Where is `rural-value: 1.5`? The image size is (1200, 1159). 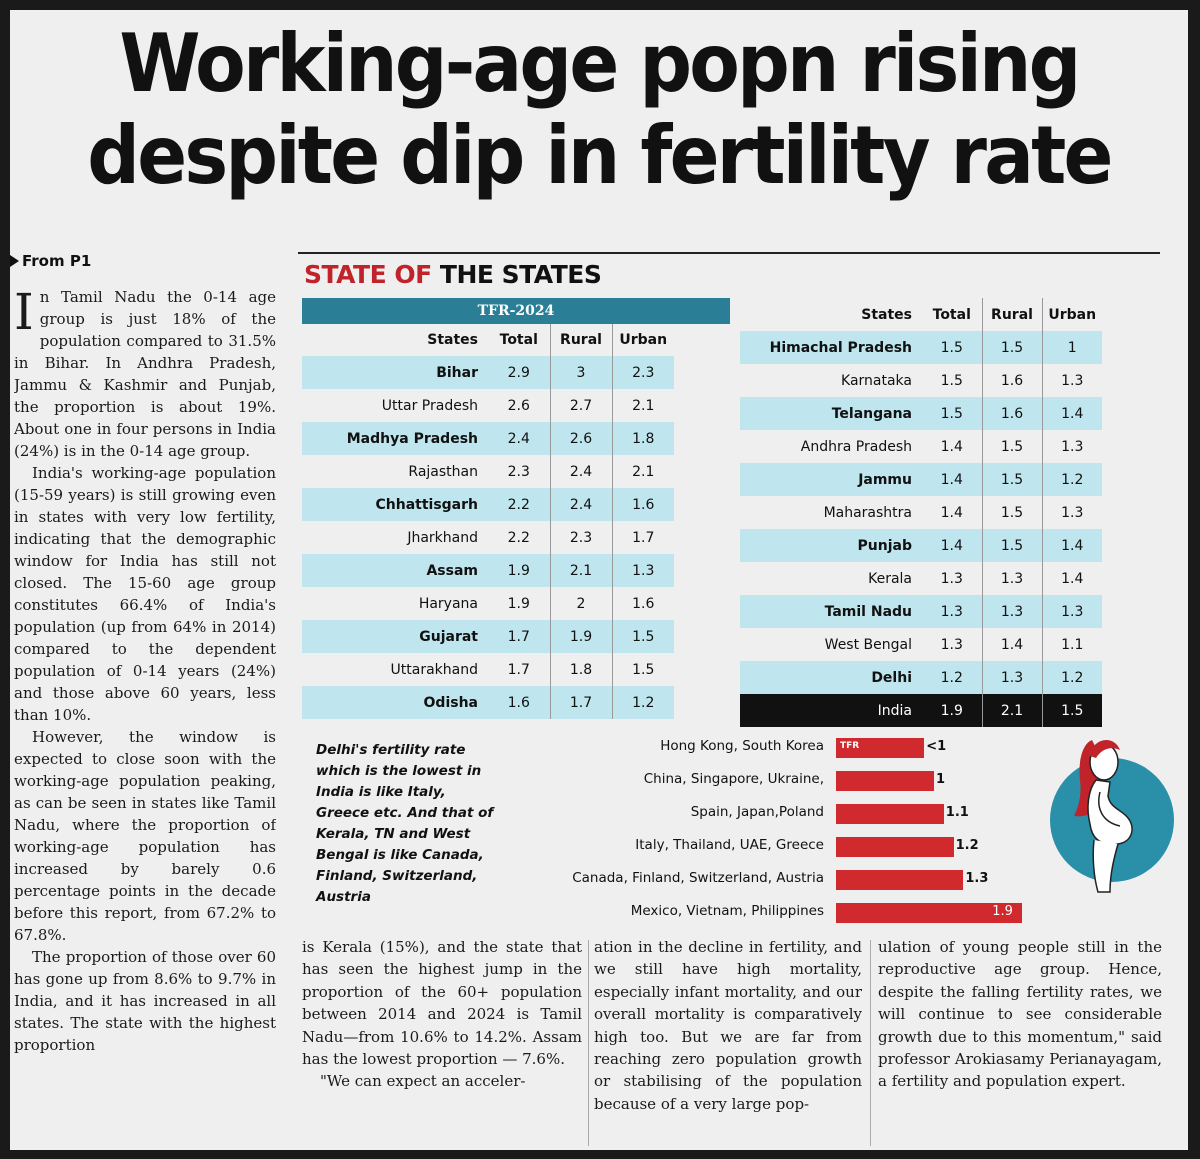
rural-value: 1.5 is located at coordinates (1011, 545).